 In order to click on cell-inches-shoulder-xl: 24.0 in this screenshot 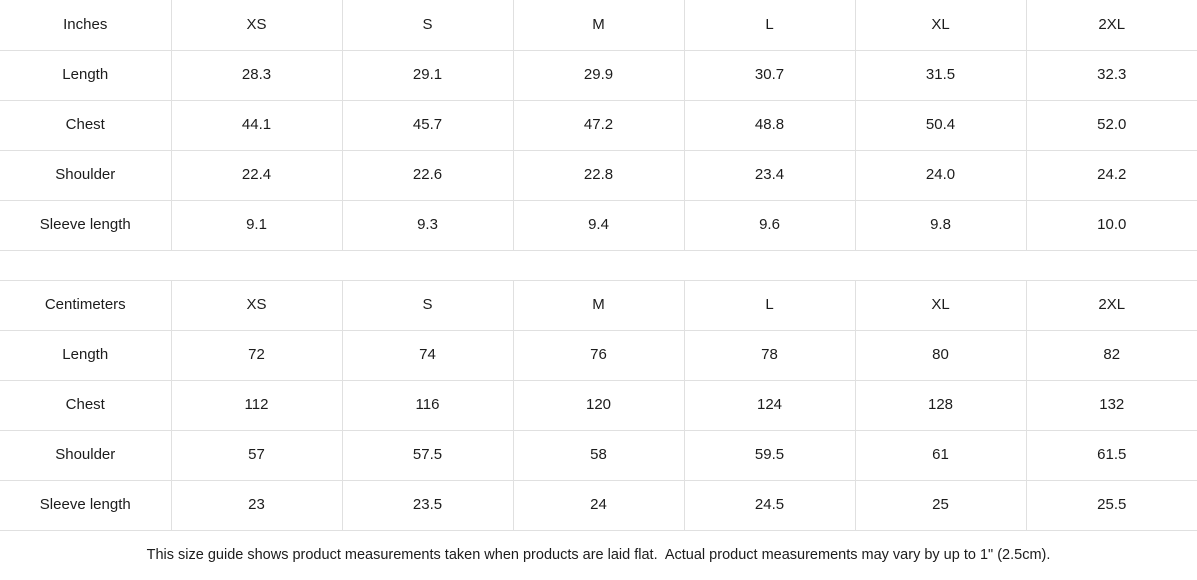, I will do `click(941, 175)`.